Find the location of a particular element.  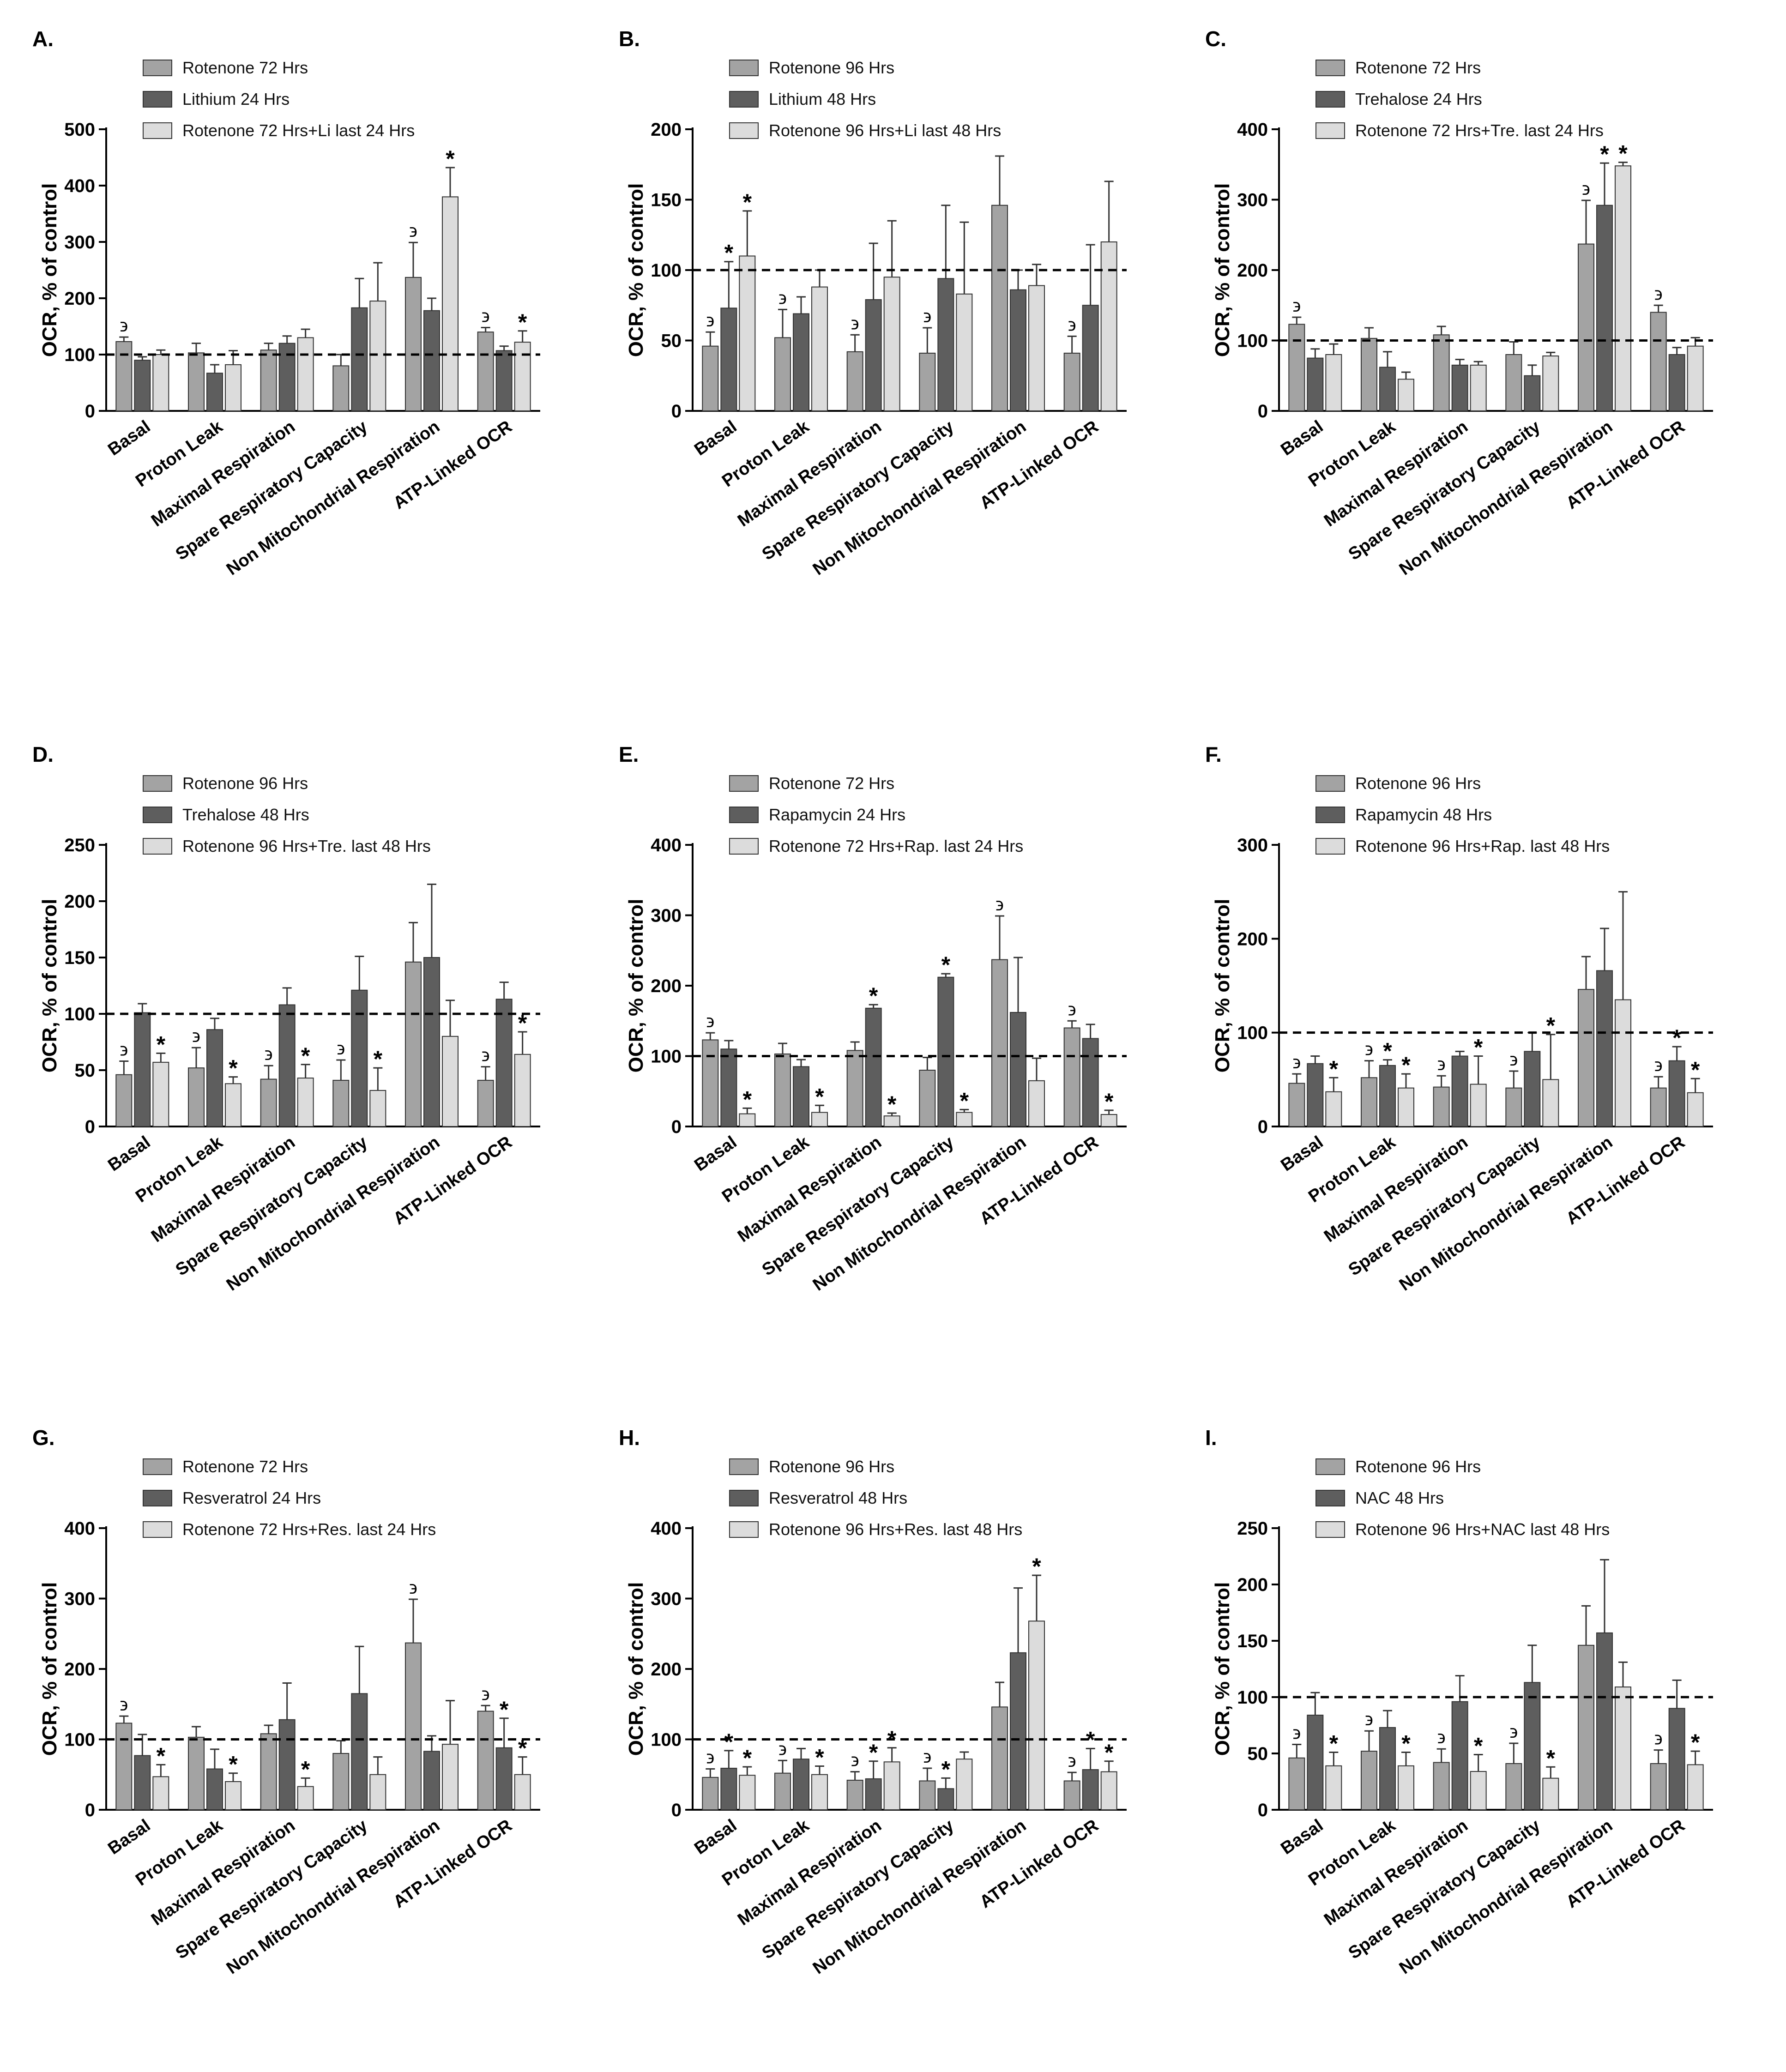

panel-label: F. is located at coordinates (1213, 754).